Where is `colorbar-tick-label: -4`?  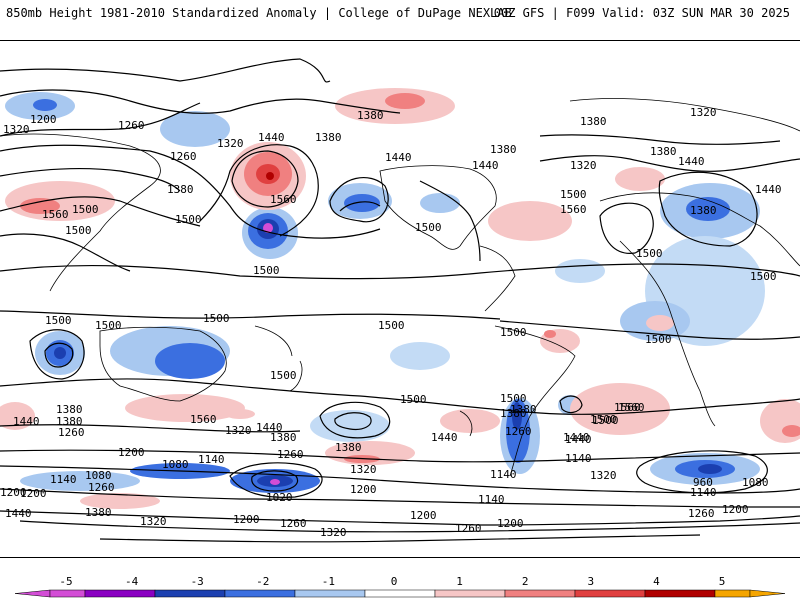 colorbar-tick-label: -4 is located at coordinates (131, 581).